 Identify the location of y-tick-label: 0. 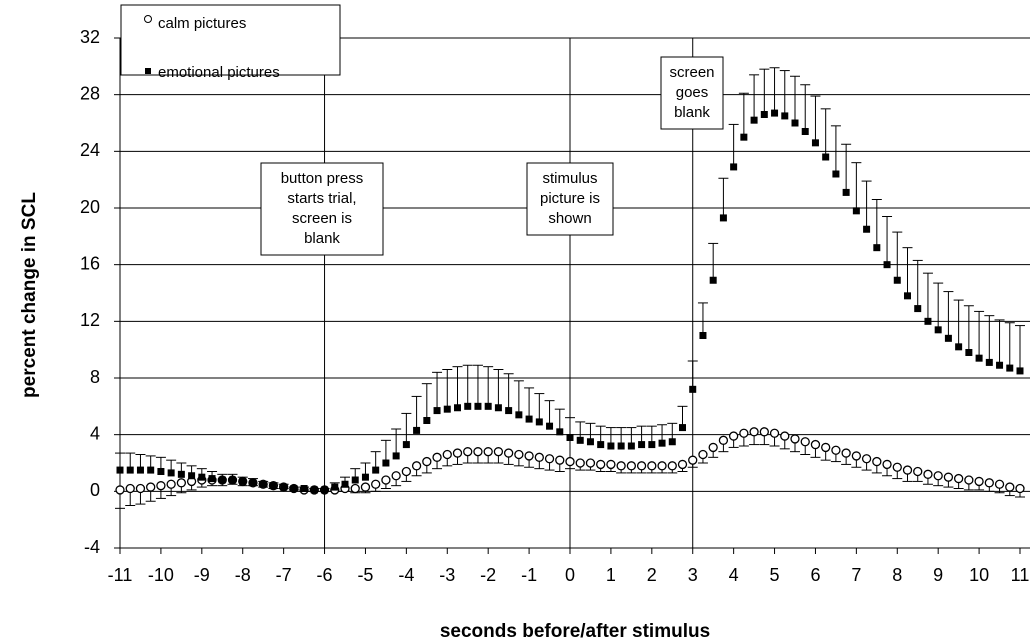
(95, 490).